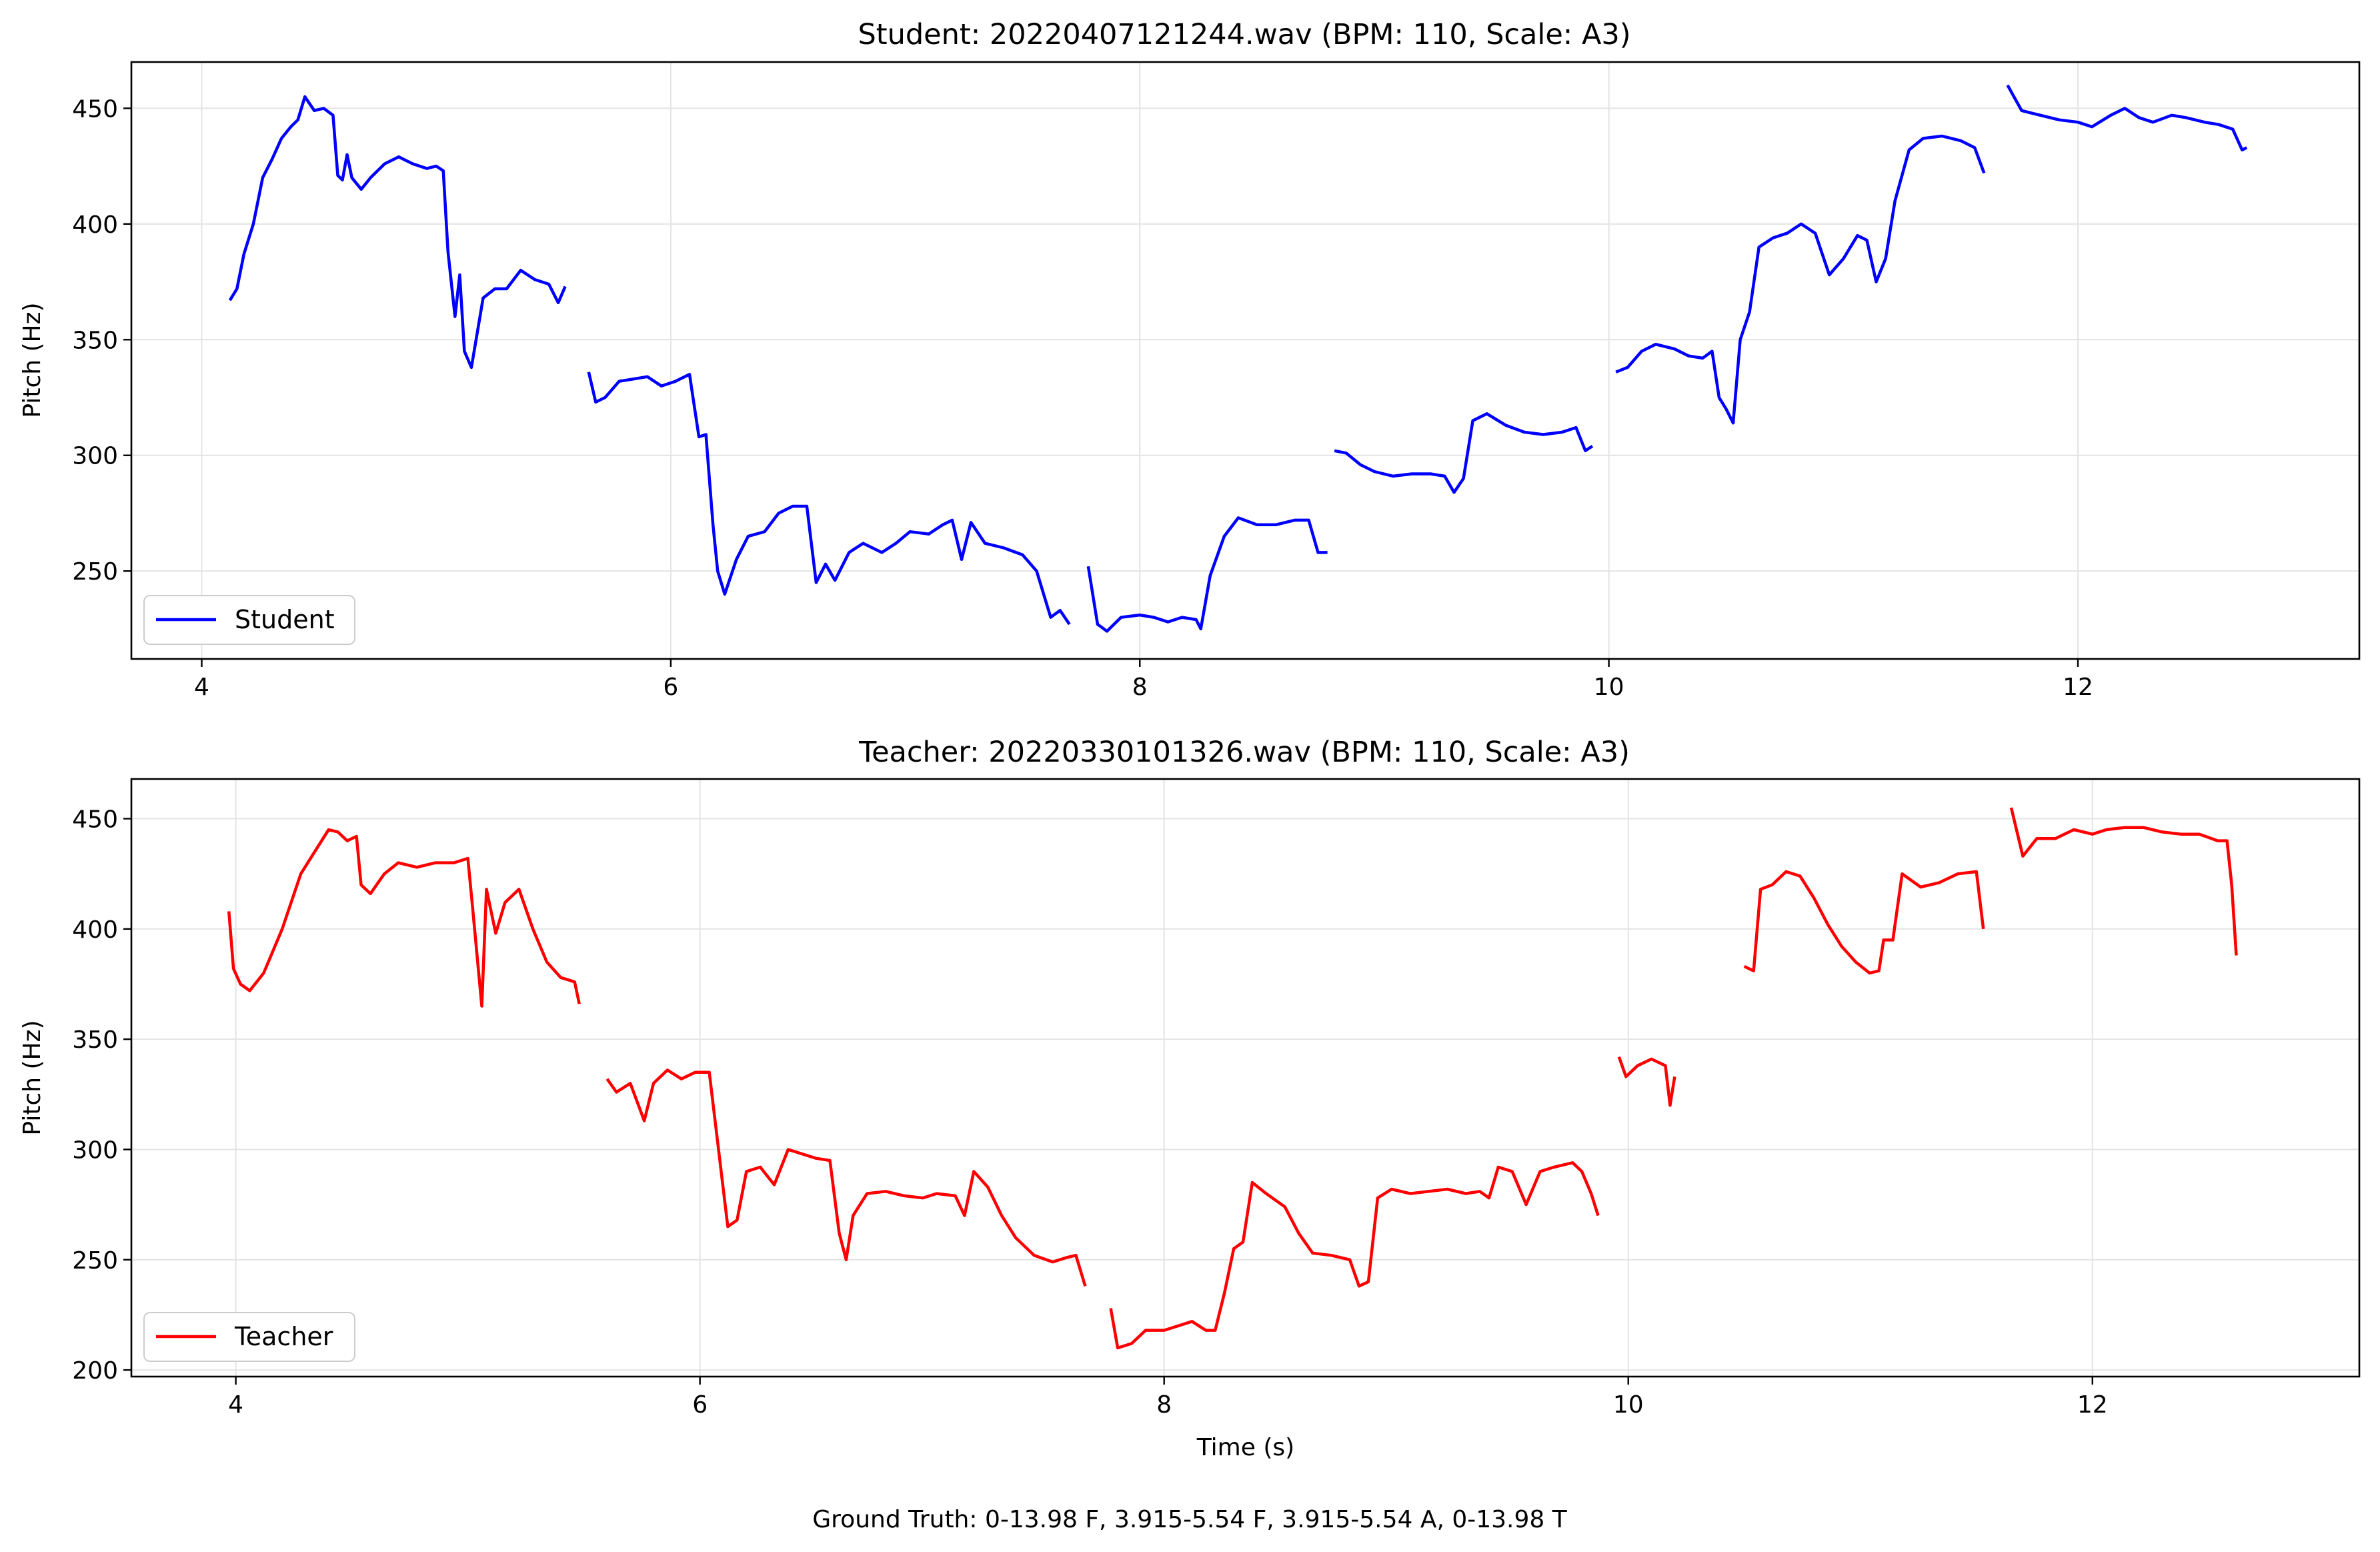 This screenshot has width=2380, height=1552. I want to click on teacher-xtick-label: 4, so click(235, 1405).